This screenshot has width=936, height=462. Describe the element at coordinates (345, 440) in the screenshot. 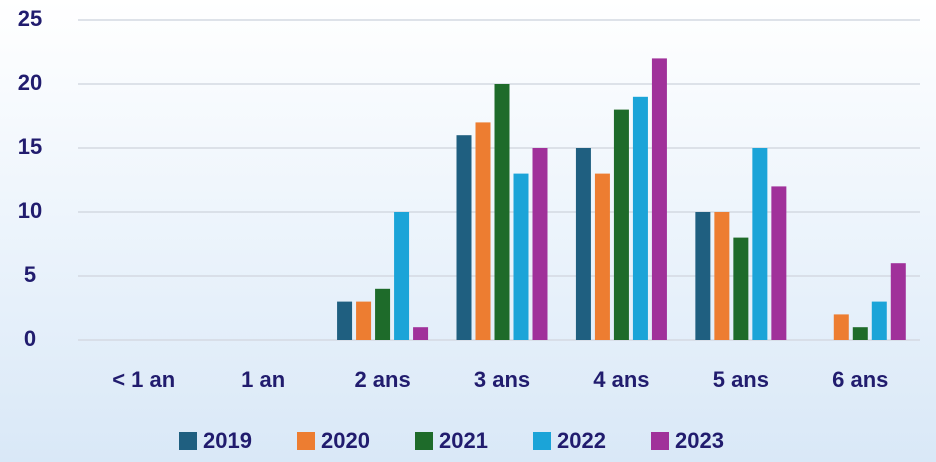

I see `legend-label: 2020` at that location.